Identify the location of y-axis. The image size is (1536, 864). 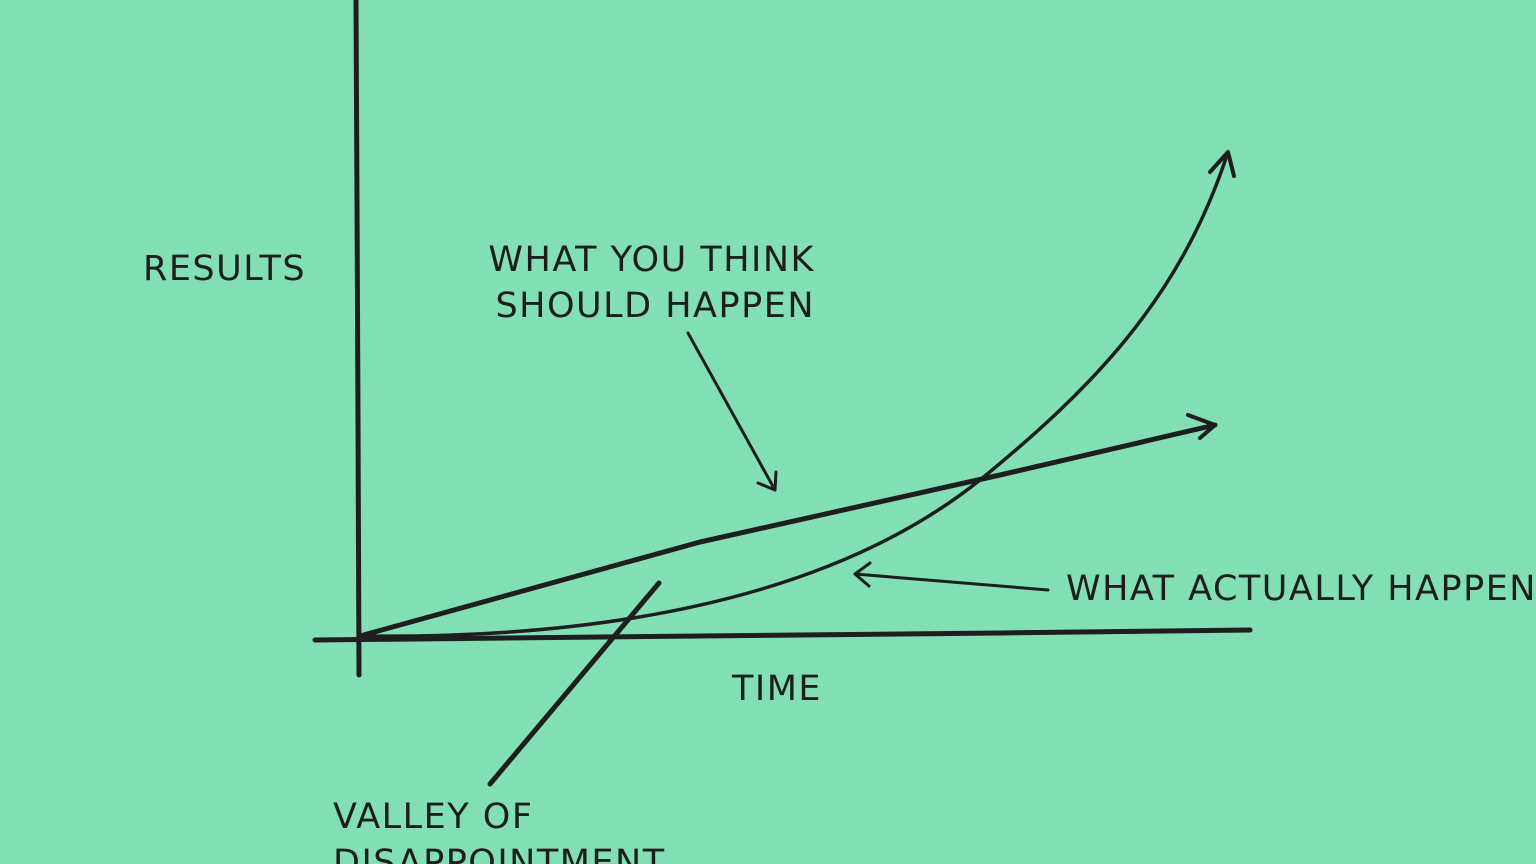
(357, 339).